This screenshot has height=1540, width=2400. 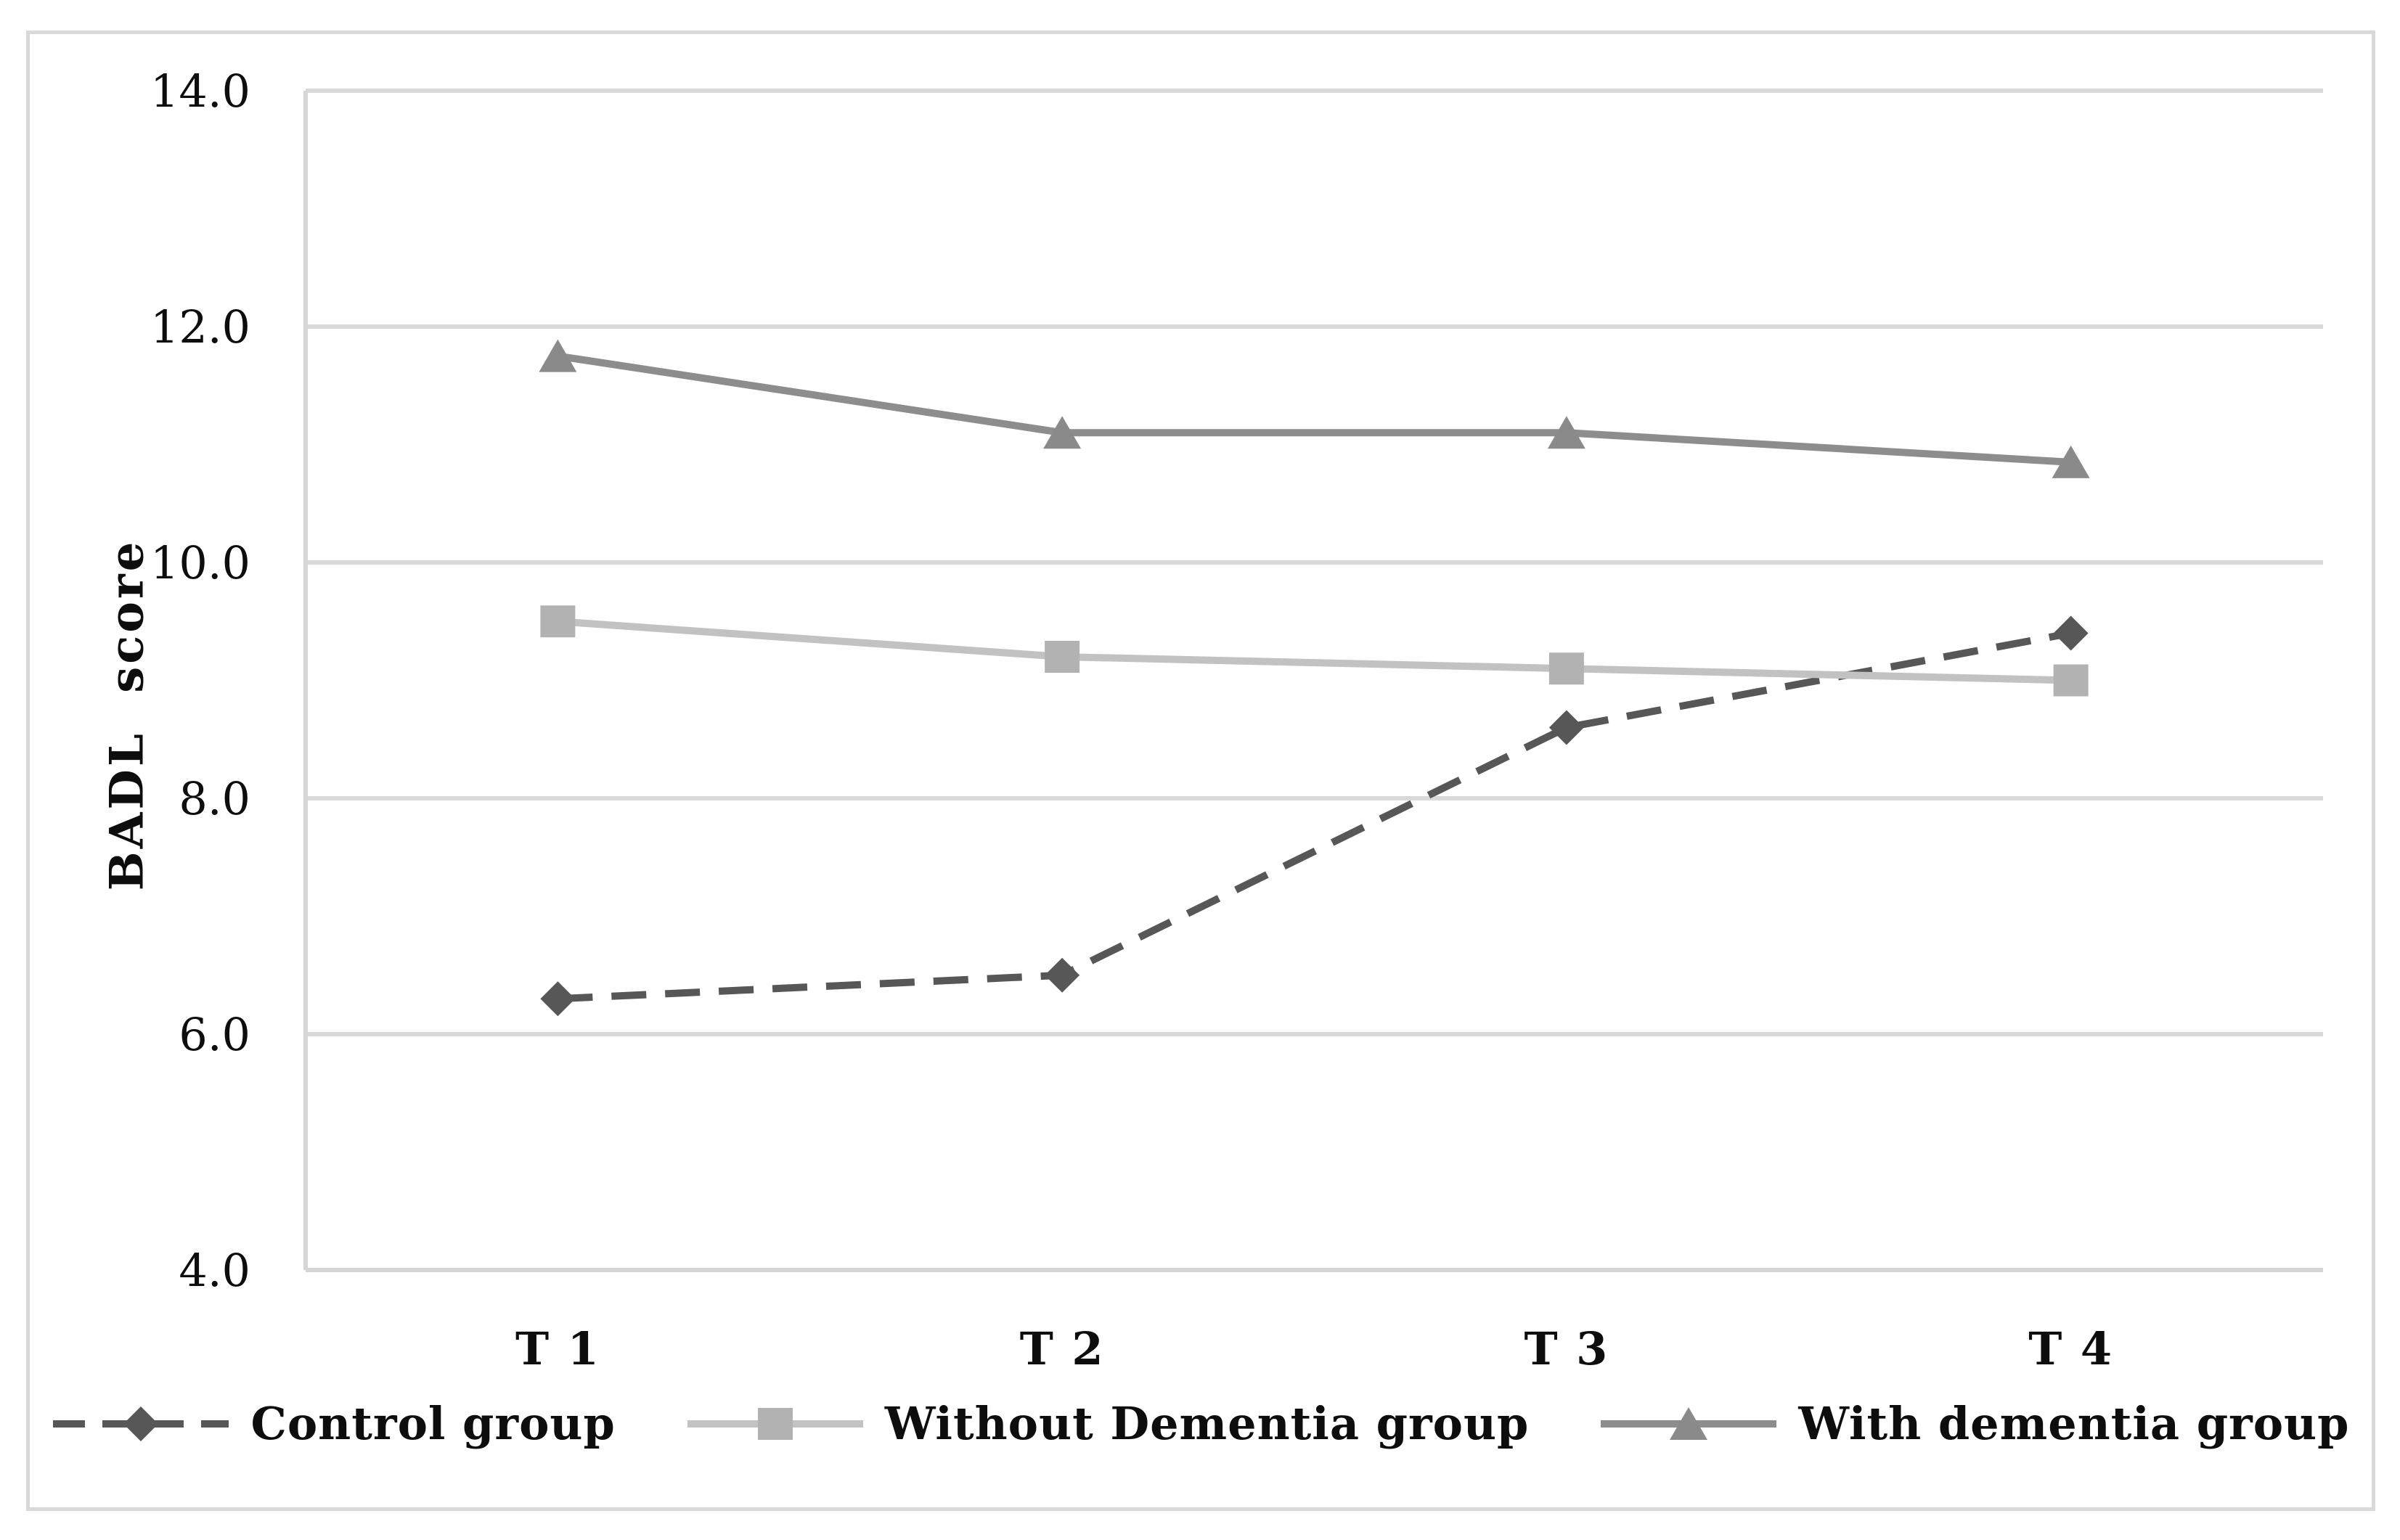 I want to click on y-tick-label: 10.0, so click(x=200, y=562).